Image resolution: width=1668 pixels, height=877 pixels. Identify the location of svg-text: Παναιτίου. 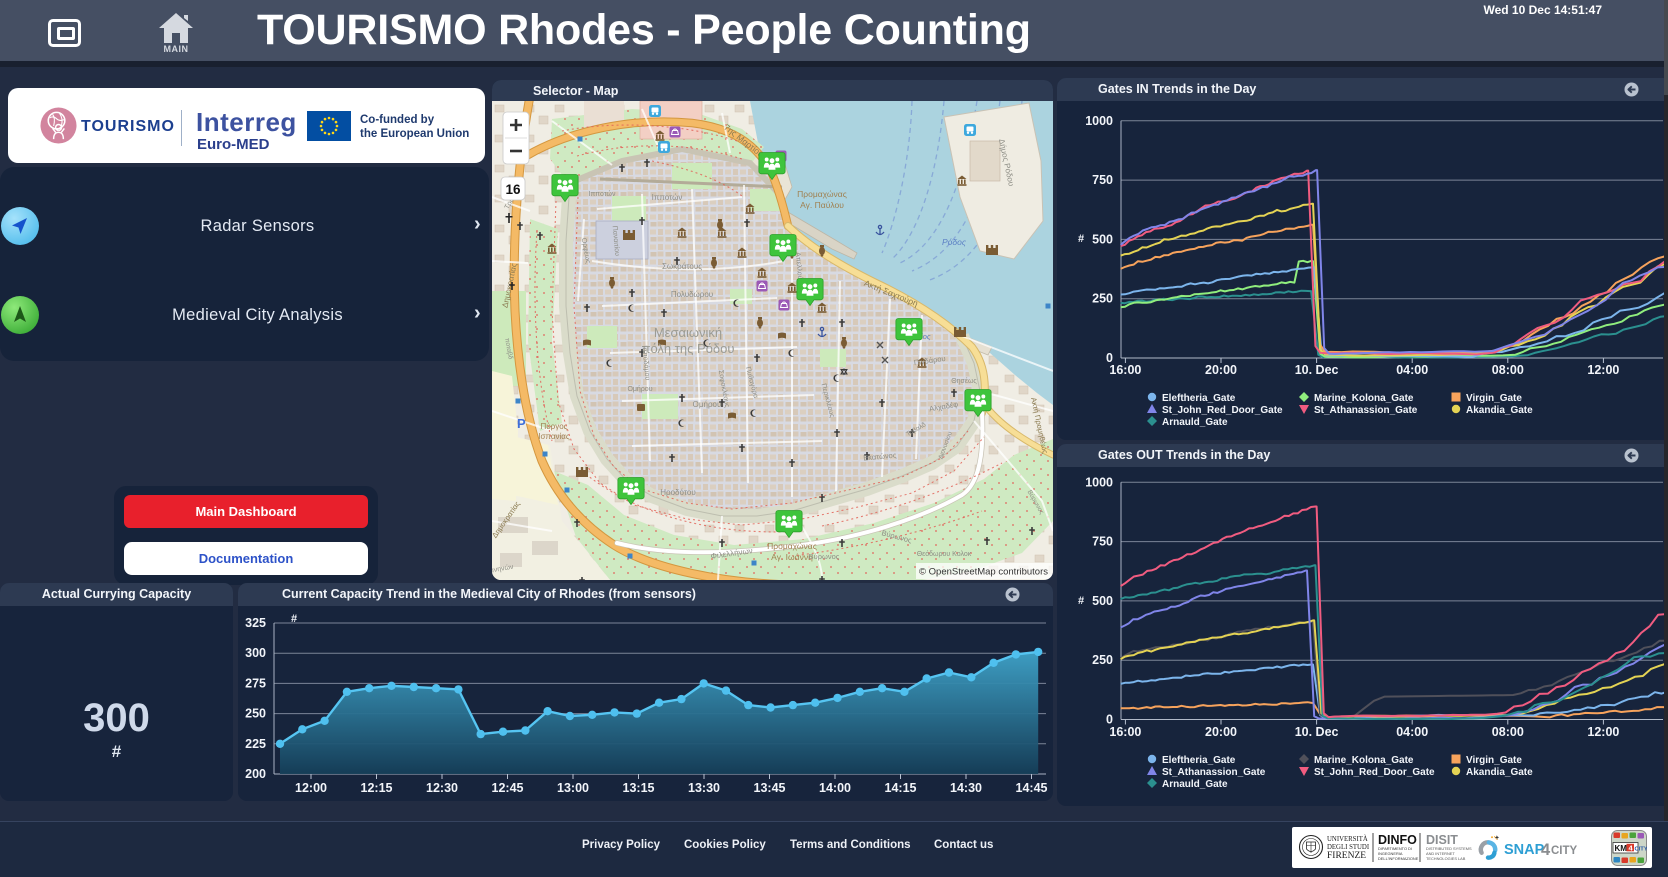
(616, 240).